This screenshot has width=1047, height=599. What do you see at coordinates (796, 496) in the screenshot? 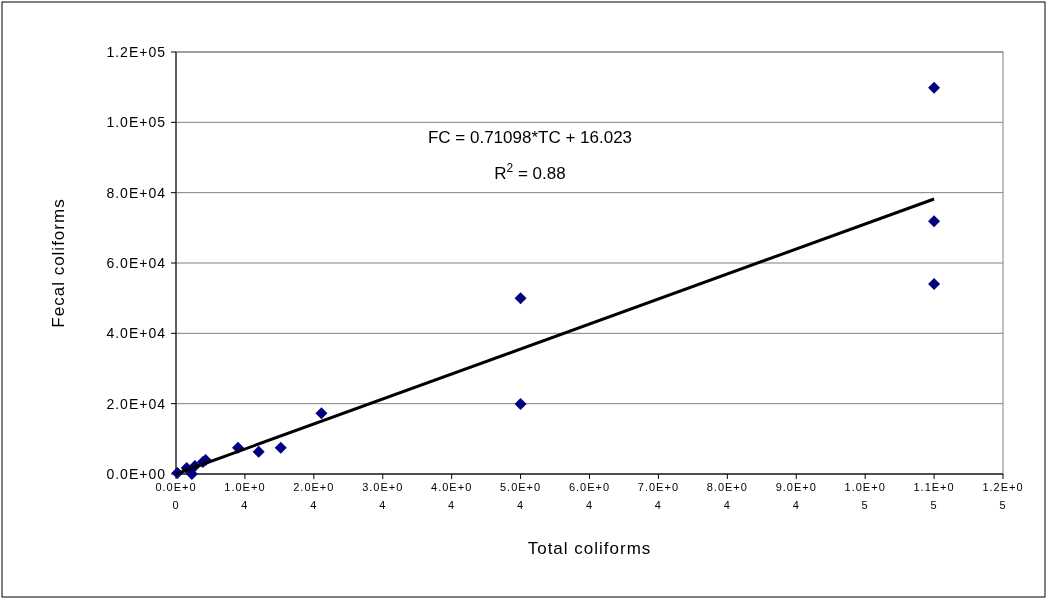
I see `x-tick-label: 9.0E+04` at bounding box center [796, 496].